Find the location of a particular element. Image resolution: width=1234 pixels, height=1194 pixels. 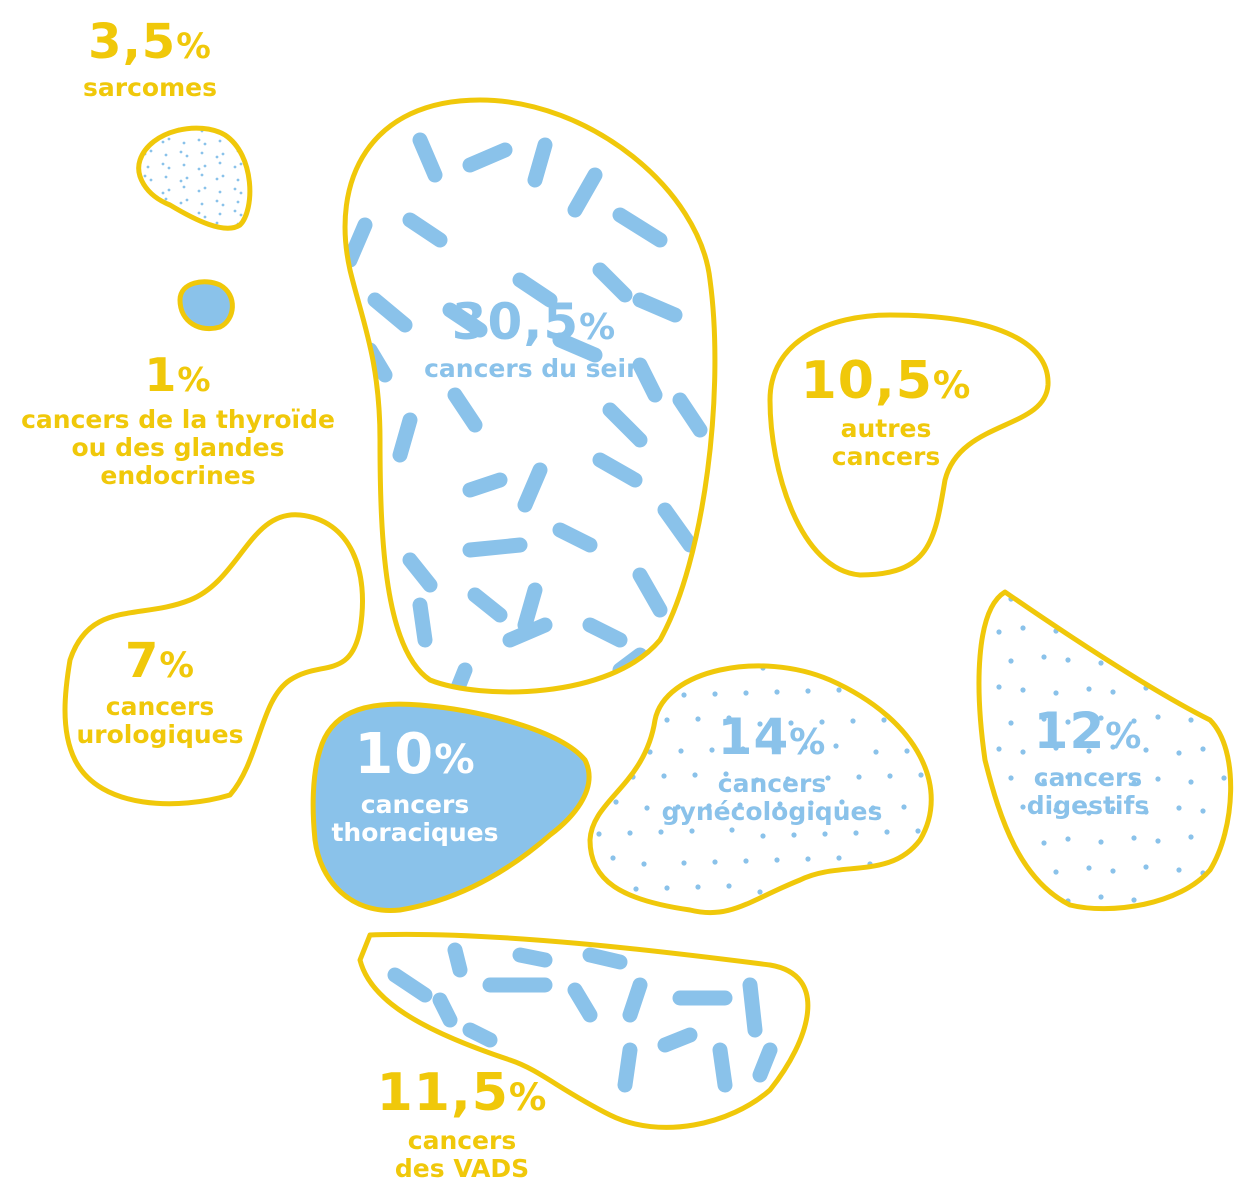

digestifs-percentage: 12% is located at coordinates (1061, 731).